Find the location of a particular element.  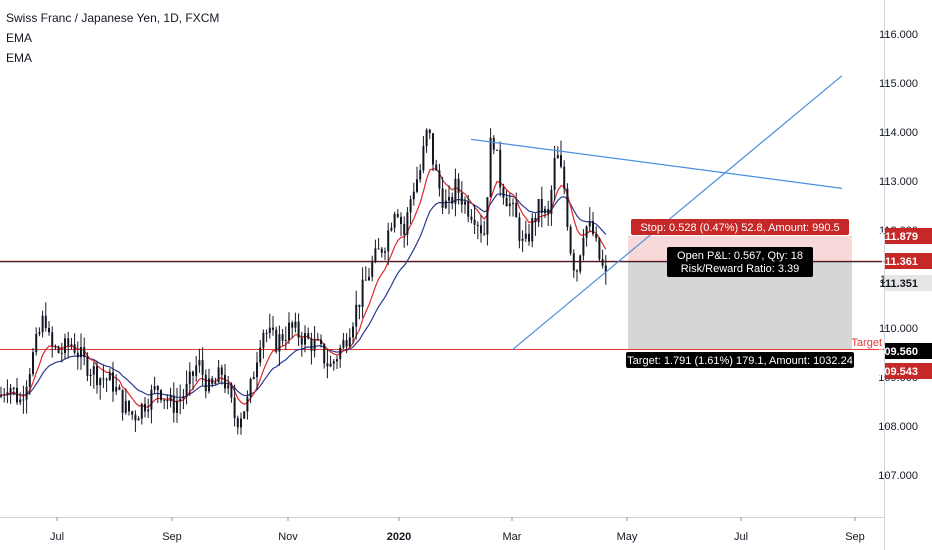

x-tick-label: 2020 is located at coordinates (399, 537).